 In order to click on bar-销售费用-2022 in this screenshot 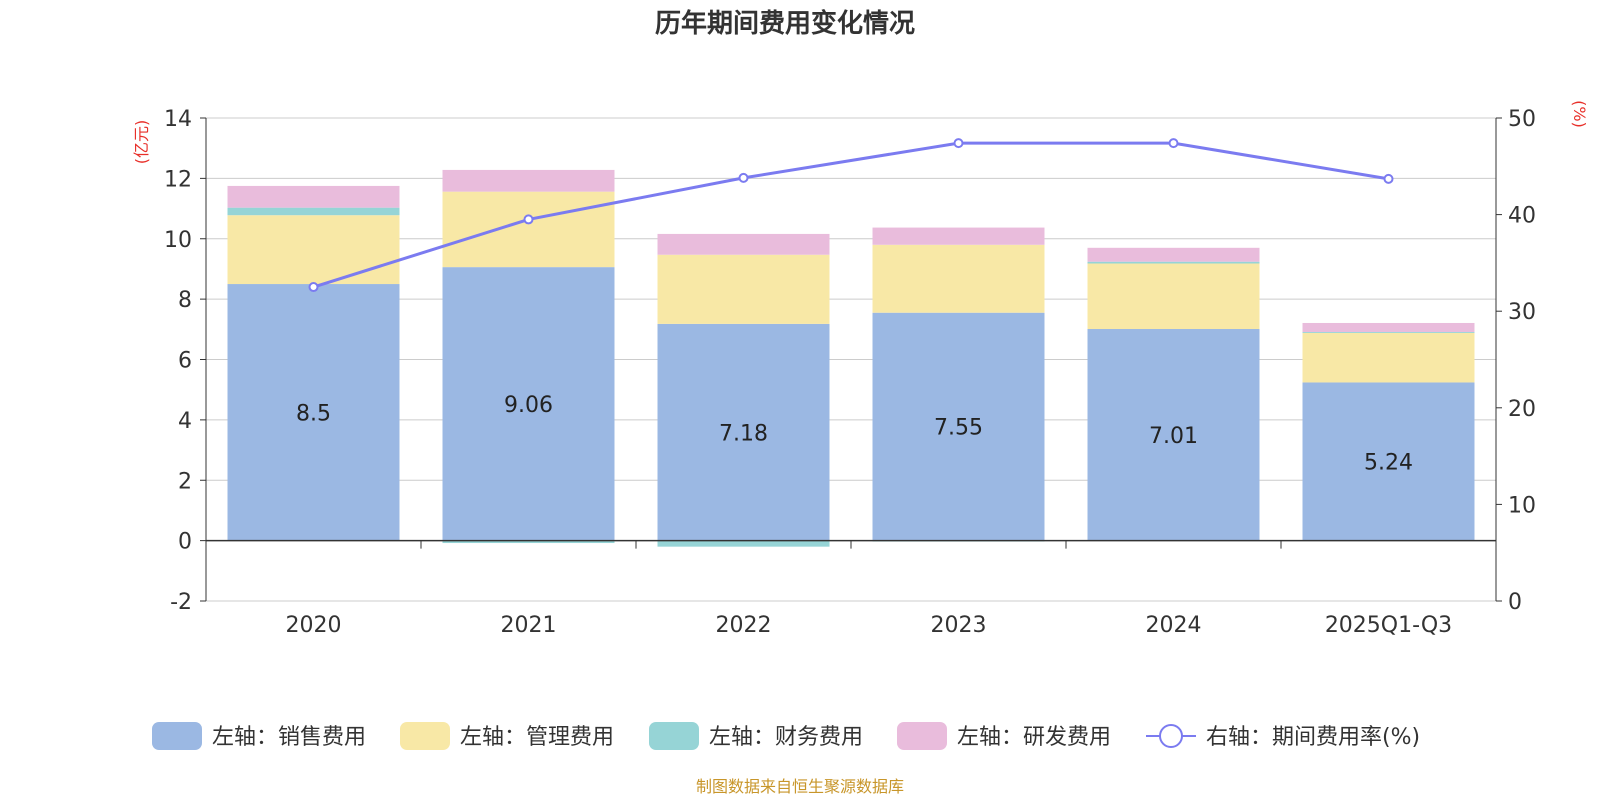, I will do `click(743, 432)`.